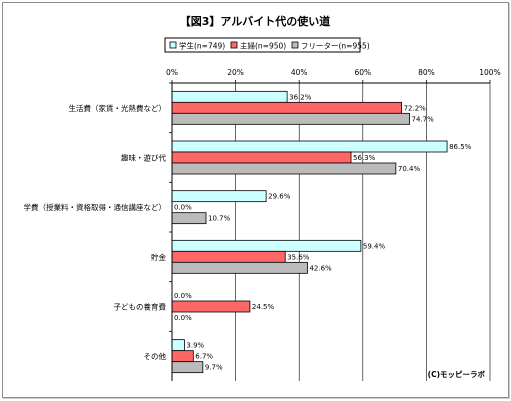 Image resolution: width=511 pixels, height=401 pixels. Describe the element at coordinates (255, 21) in the screenshot. I see `chart-title: 【図3】アルバイト代の使い道` at that location.